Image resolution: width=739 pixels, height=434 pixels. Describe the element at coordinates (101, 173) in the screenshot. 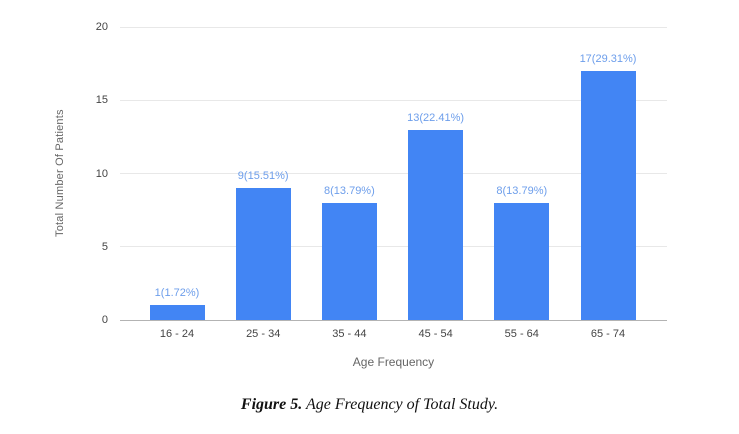

I see `y-tick-label: 10` at that location.